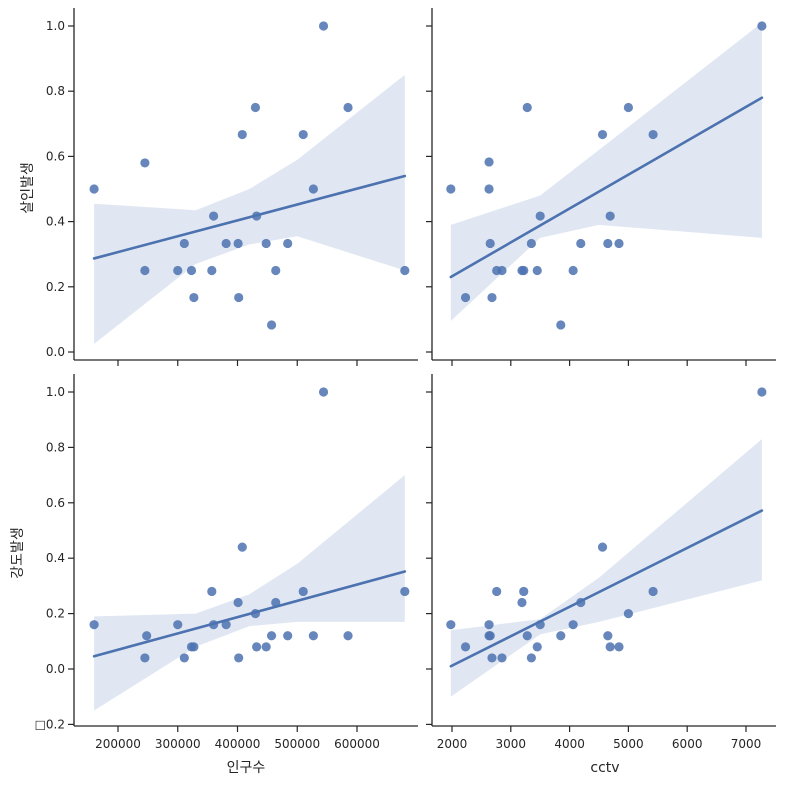 The height and width of the screenshot is (787, 787). What do you see at coordinates (55, 156) in the screenshot?
I see `y-tick-label: 0.6` at bounding box center [55, 156].